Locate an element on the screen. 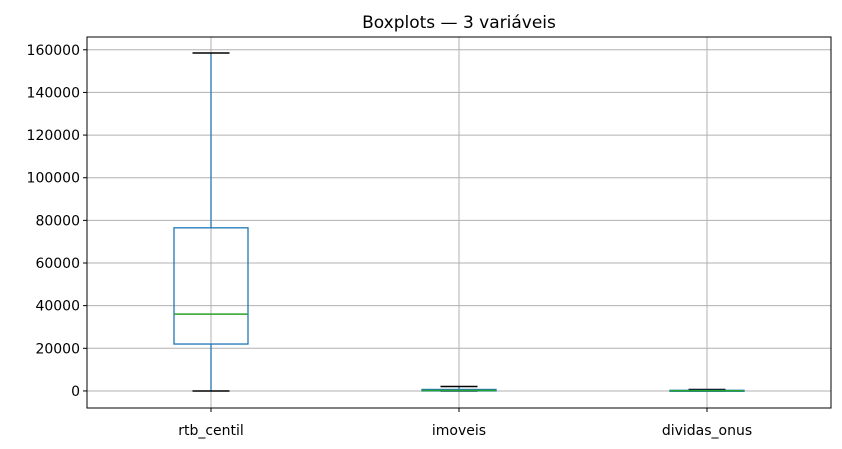 This screenshot has height=449, width=842. x-tick-label-dividas_onus: dividas_onus is located at coordinates (707, 431).